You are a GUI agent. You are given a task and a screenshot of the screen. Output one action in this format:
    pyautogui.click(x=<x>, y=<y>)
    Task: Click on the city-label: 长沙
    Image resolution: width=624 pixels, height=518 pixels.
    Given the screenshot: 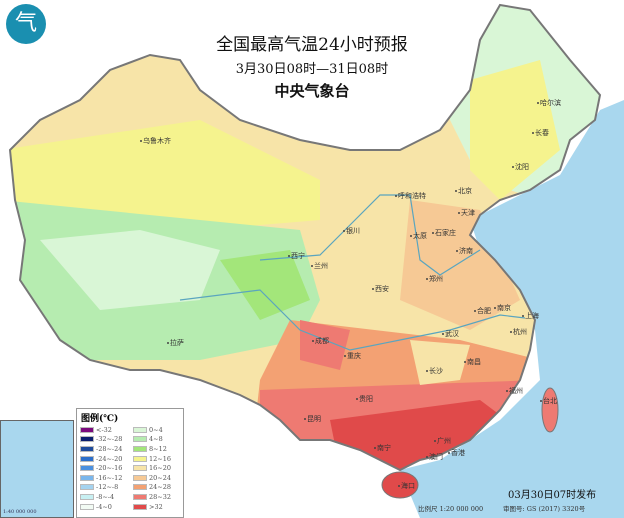 What is the action you would take?
    pyautogui.click(x=434, y=371)
    